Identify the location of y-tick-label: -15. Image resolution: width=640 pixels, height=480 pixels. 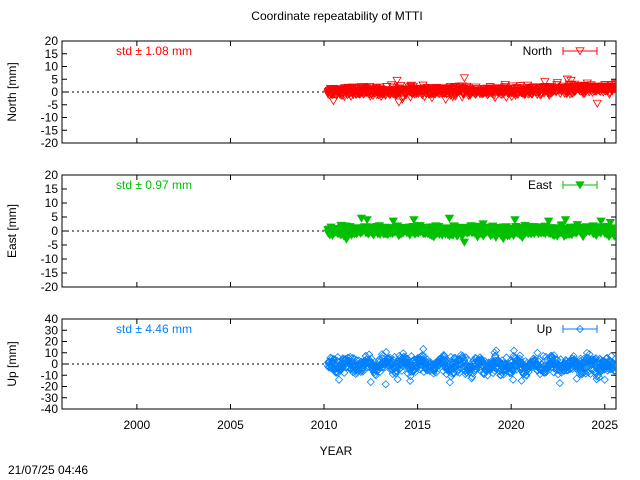
(50, 273).